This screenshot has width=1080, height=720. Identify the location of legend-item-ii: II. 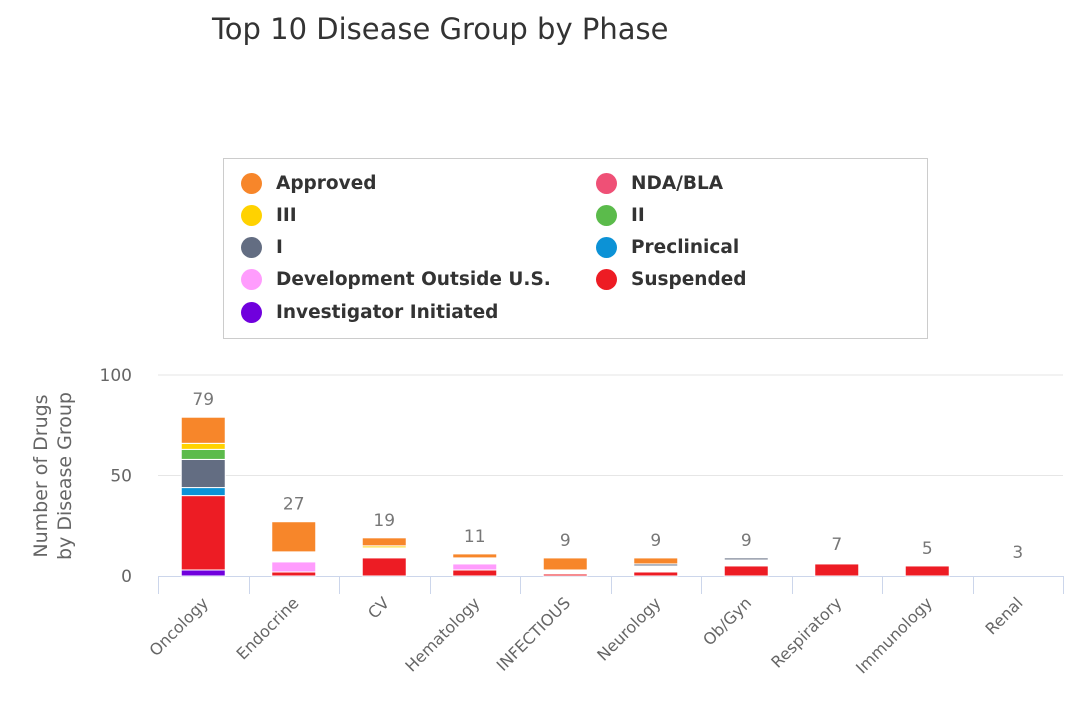
(620, 215).